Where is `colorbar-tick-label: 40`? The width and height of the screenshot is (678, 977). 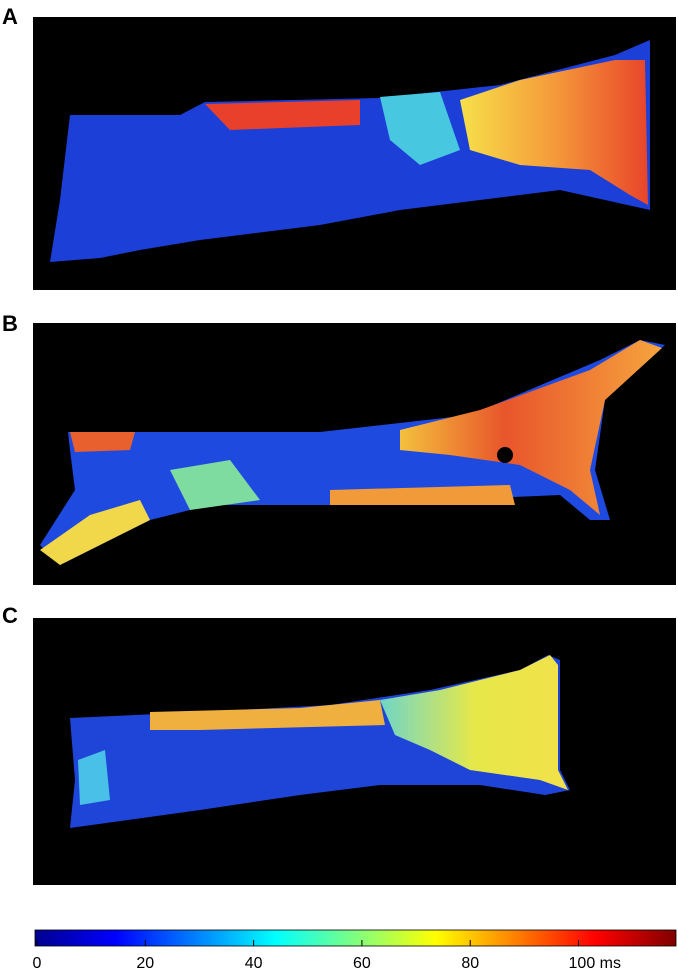 colorbar-tick-label: 40 is located at coordinates (254, 963).